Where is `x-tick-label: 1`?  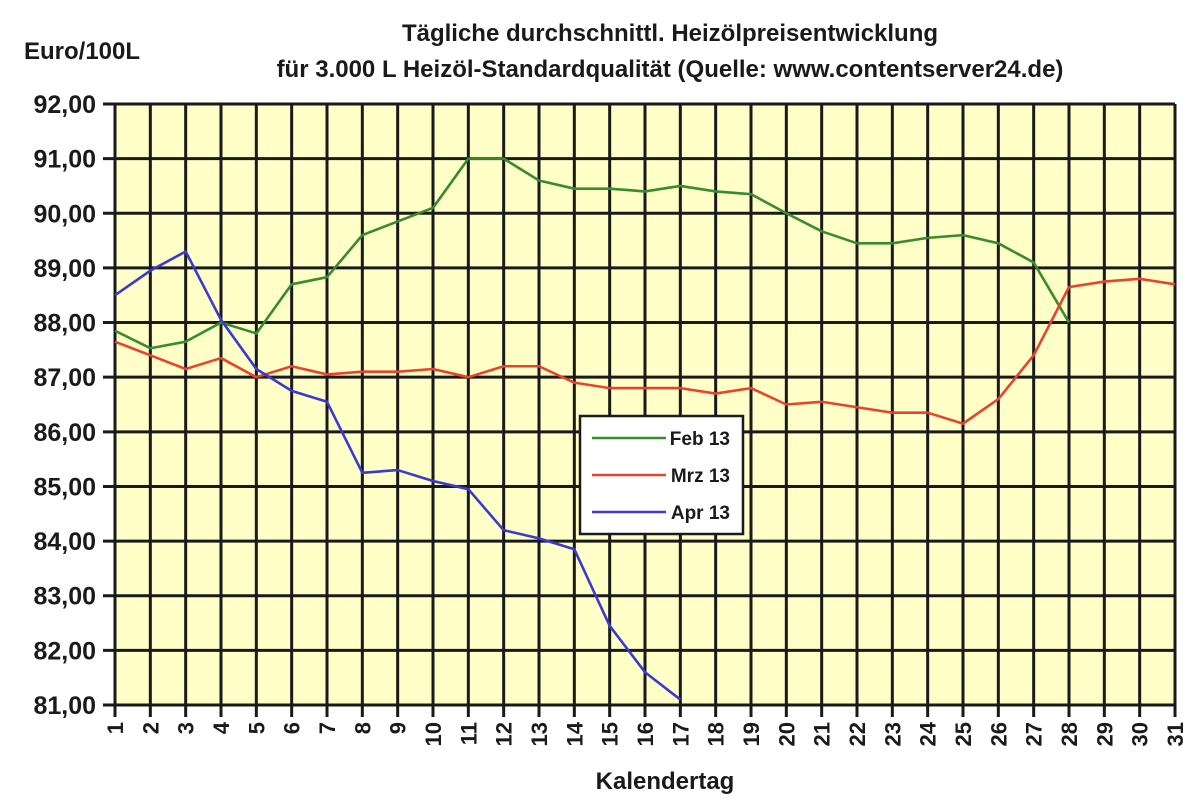 x-tick-label: 1 is located at coordinates (115, 728).